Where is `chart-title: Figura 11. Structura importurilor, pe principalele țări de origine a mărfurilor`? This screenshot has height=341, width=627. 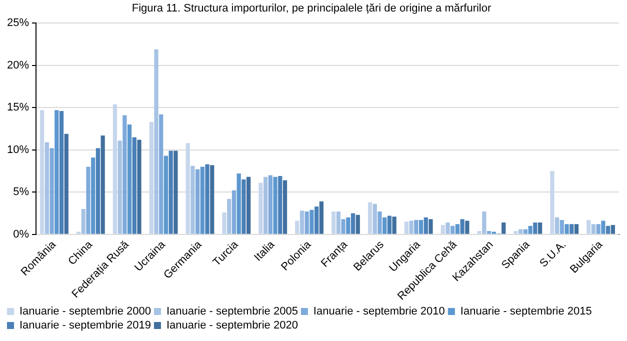 chart-title: Figura 11. Structura importurilor, pe principalele țări de origine a mărfurilor is located at coordinates (312, 8).